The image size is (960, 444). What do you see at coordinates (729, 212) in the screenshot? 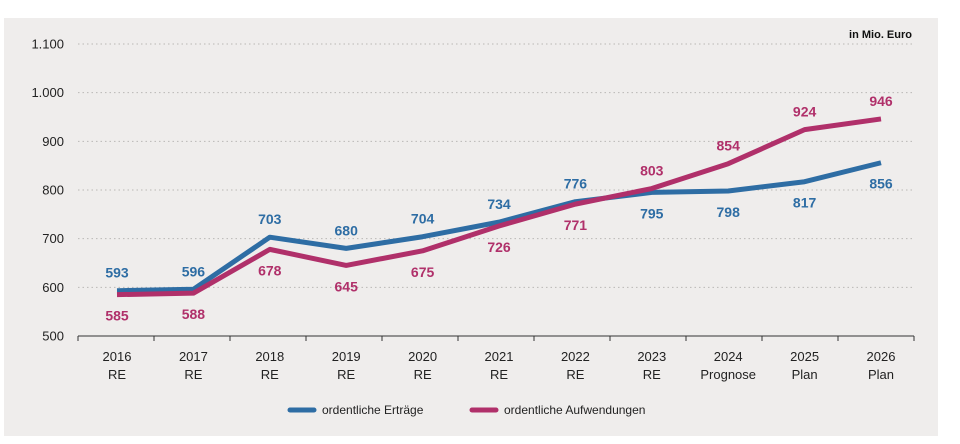
I see `data-label: 798` at bounding box center [729, 212].